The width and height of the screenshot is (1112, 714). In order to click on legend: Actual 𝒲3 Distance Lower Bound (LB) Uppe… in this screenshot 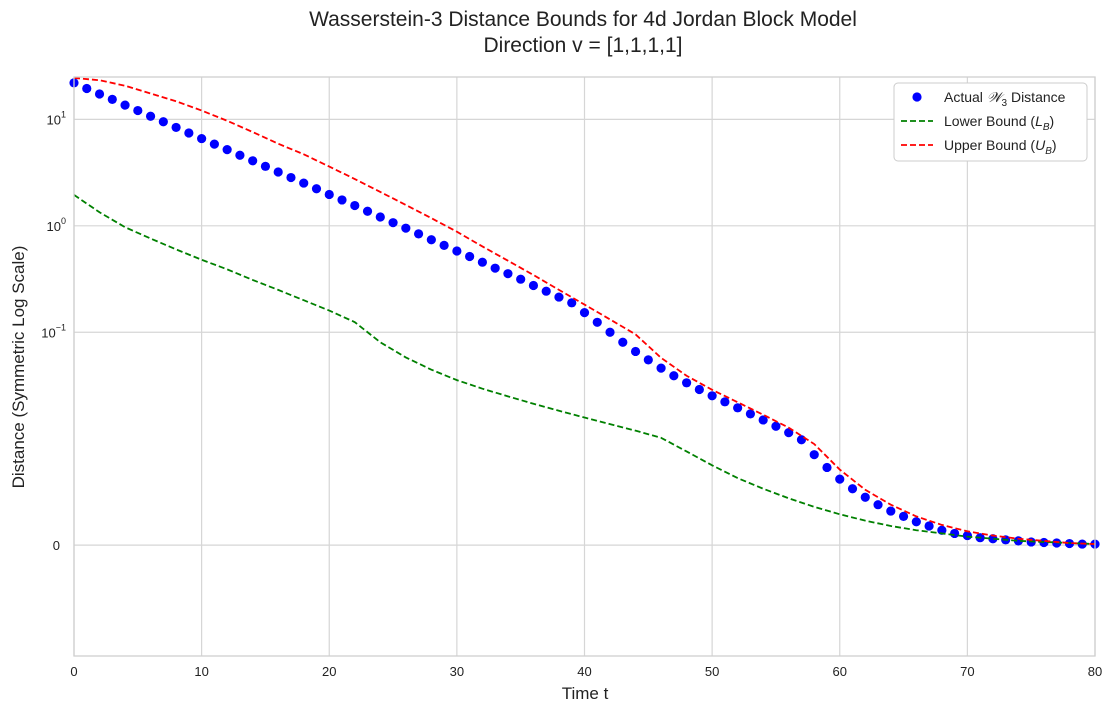, I will do `click(990, 122)`.